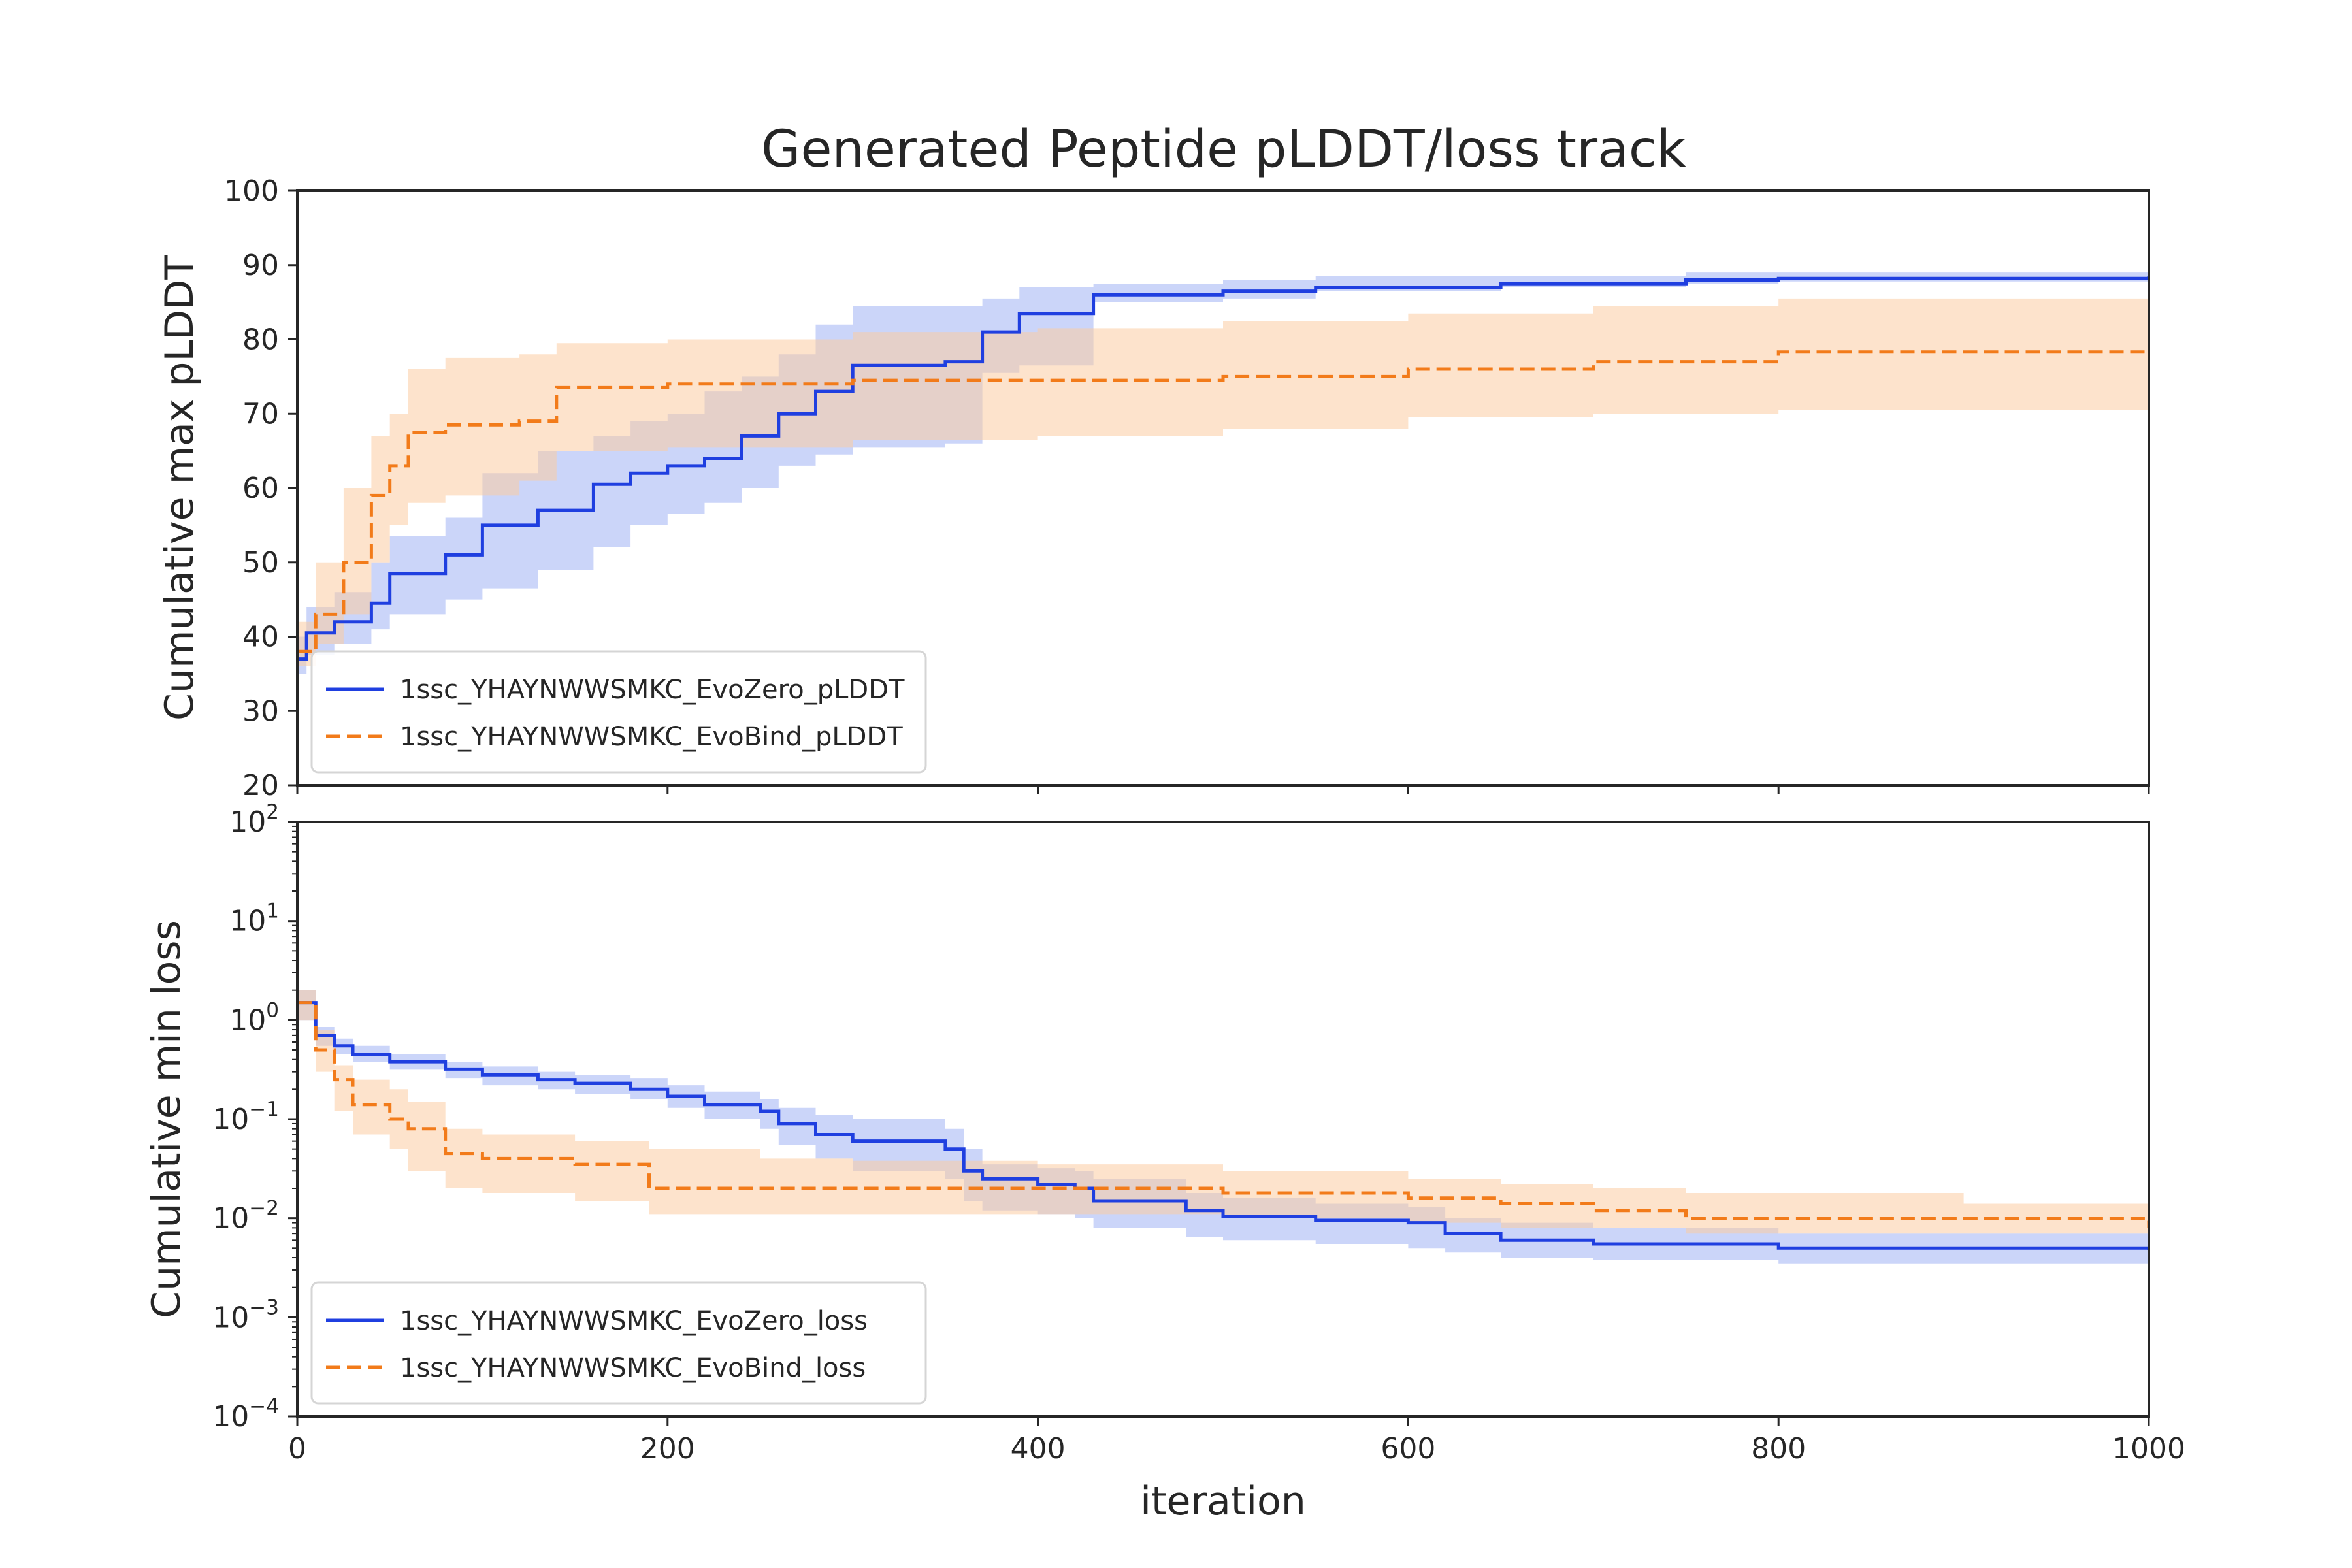 This screenshot has width=2352, height=1568. I want to click on loss-y-ticks: 10−4 10−3 10−2 10−1 100 101 102, so click(254, 1116).